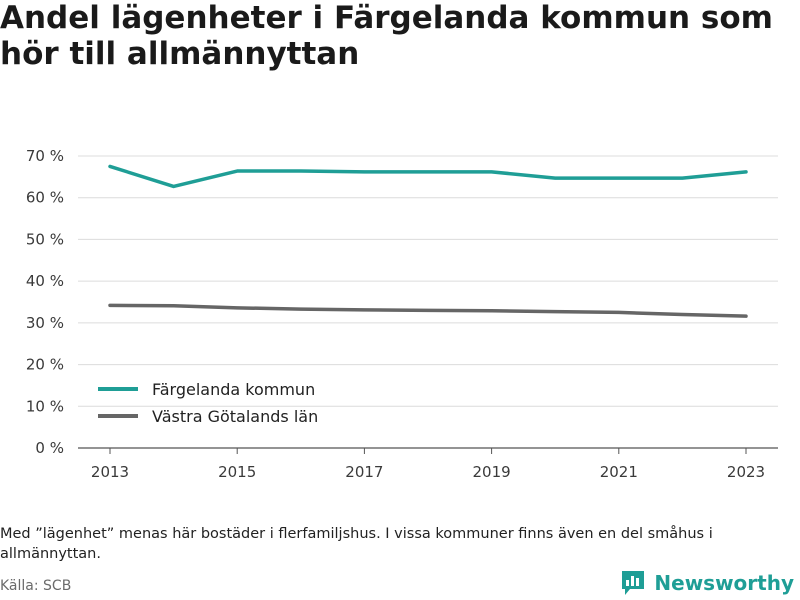 The width and height of the screenshot is (800, 600). I want to click on legend: Färgelanda kommun Västra Götalands län, so click(208, 403).